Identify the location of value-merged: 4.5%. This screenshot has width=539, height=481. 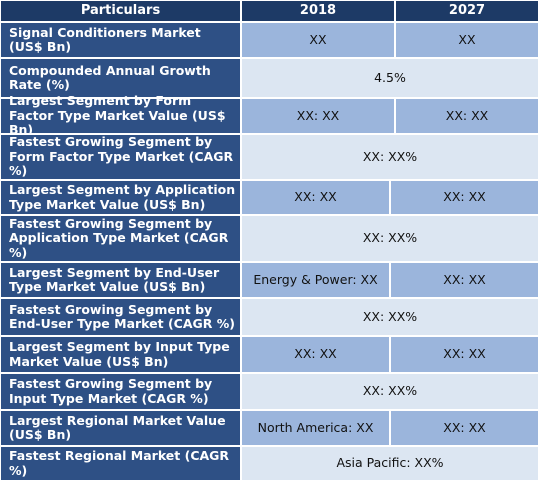
(390, 78).